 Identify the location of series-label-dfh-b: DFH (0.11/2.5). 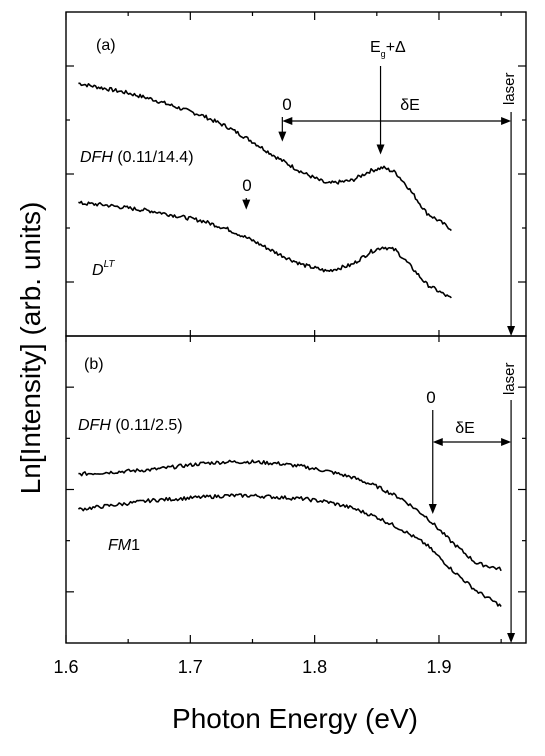
(130, 425).